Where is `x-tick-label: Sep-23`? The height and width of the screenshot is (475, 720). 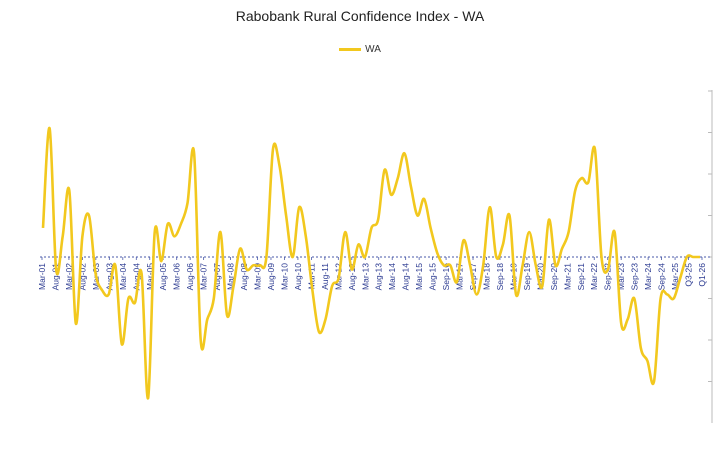 x-tick-label: Sep-23 is located at coordinates (635, 277).